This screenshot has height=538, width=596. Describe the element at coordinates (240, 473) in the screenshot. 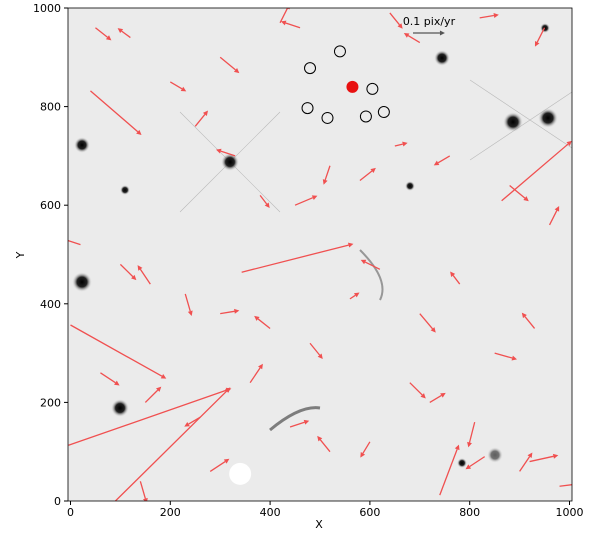

I see `masked-region` at that location.